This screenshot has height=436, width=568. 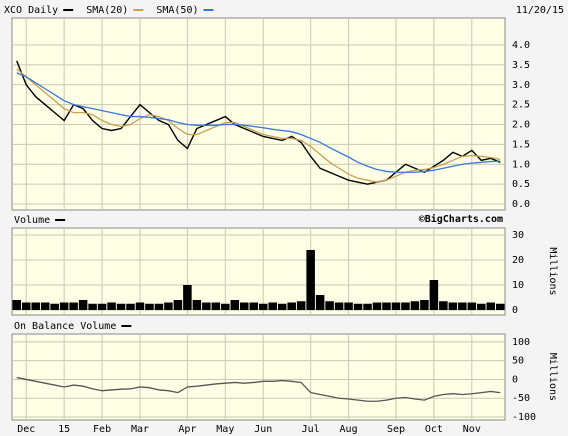 What do you see at coordinates (518, 285) in the screenshot?
I see `y-tick-label: 10` at bounding box center [518, 285].